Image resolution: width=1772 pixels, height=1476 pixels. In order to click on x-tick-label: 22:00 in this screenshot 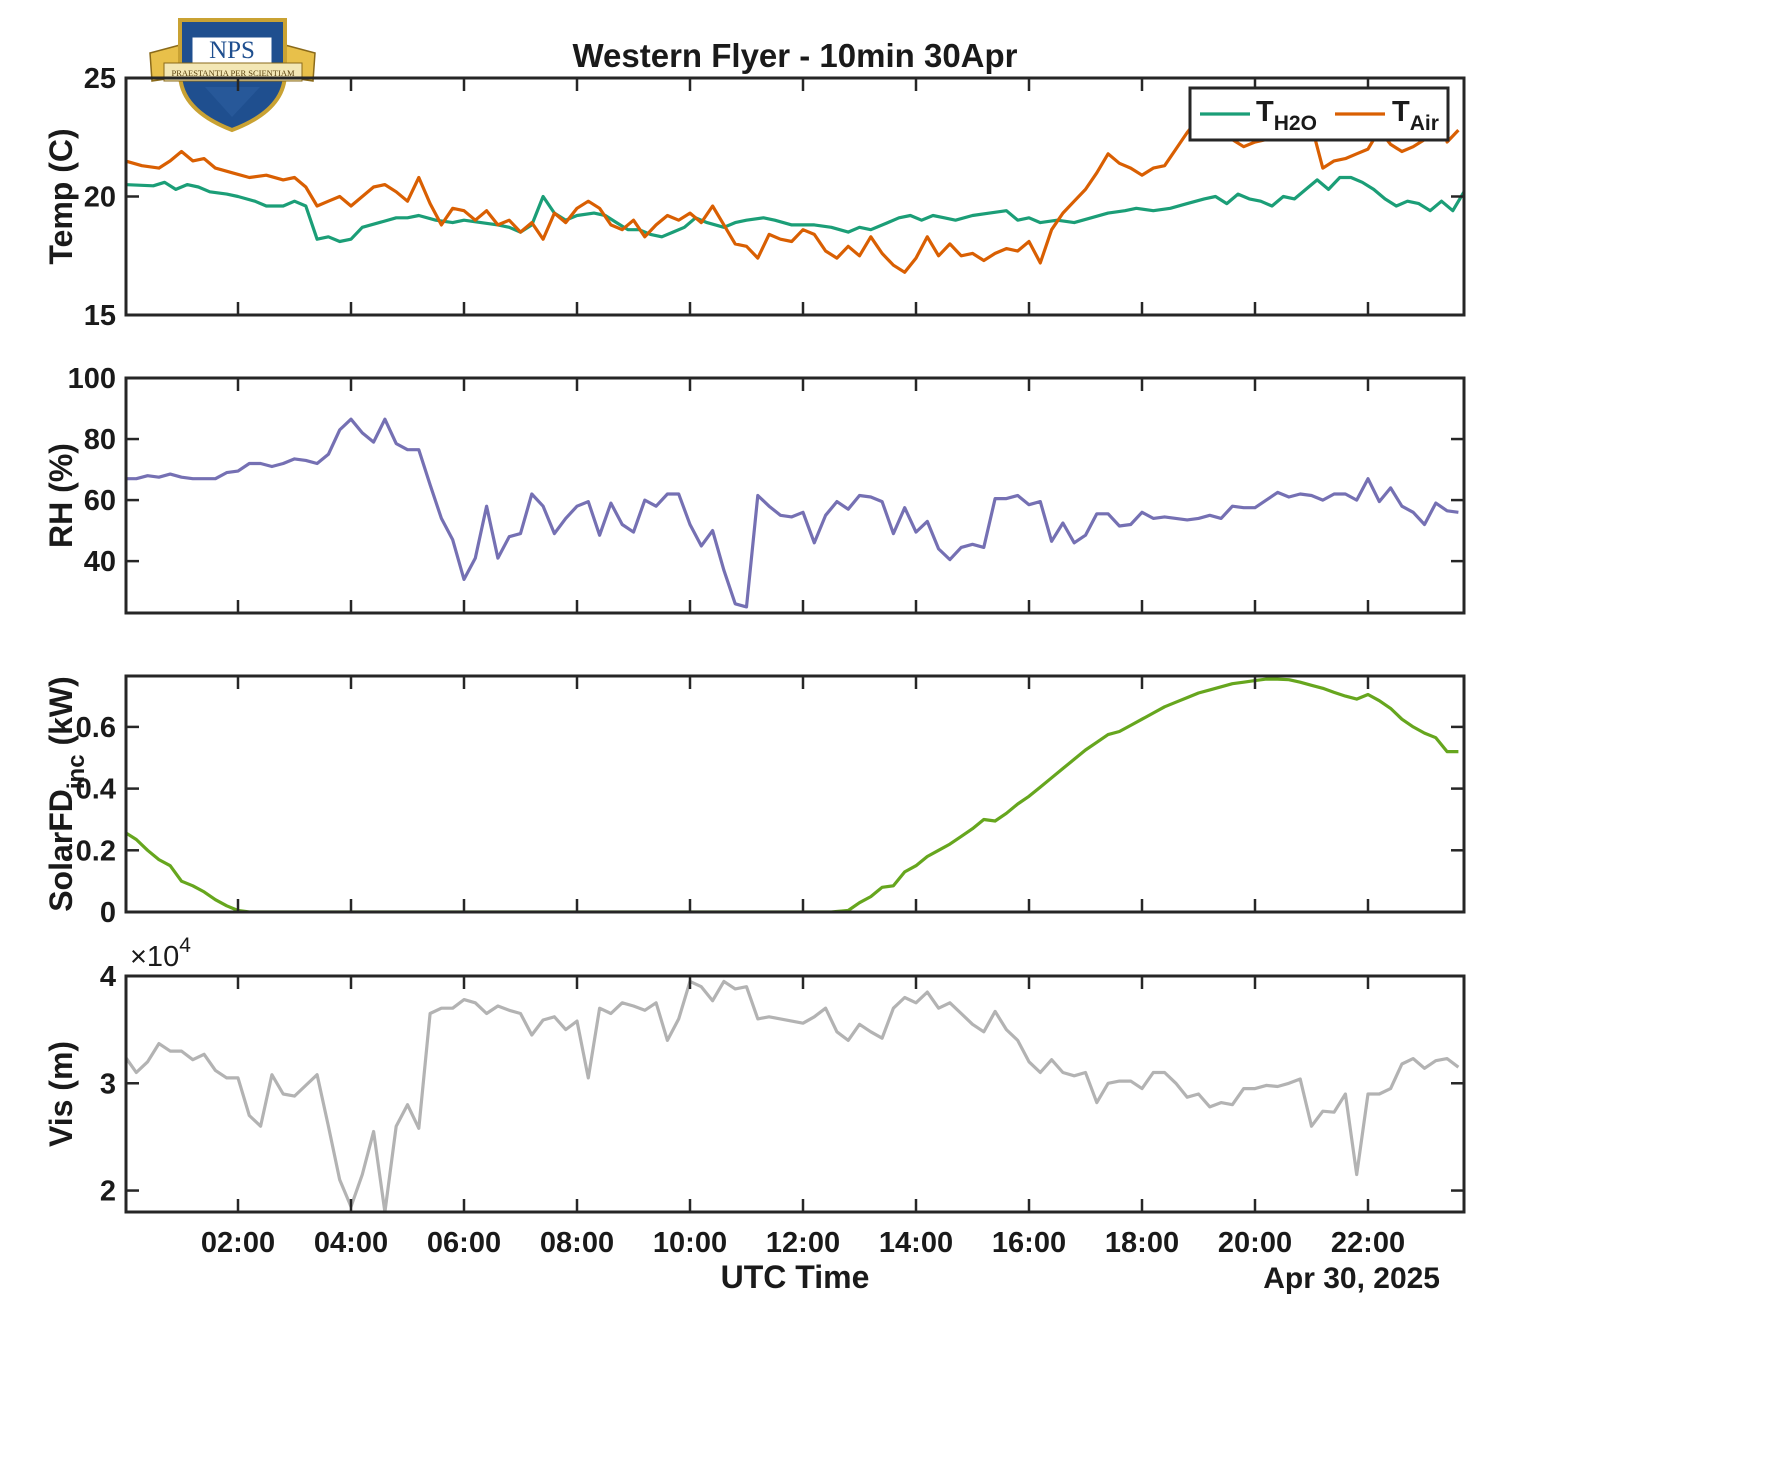, I will do `click(1368, 1243)`.